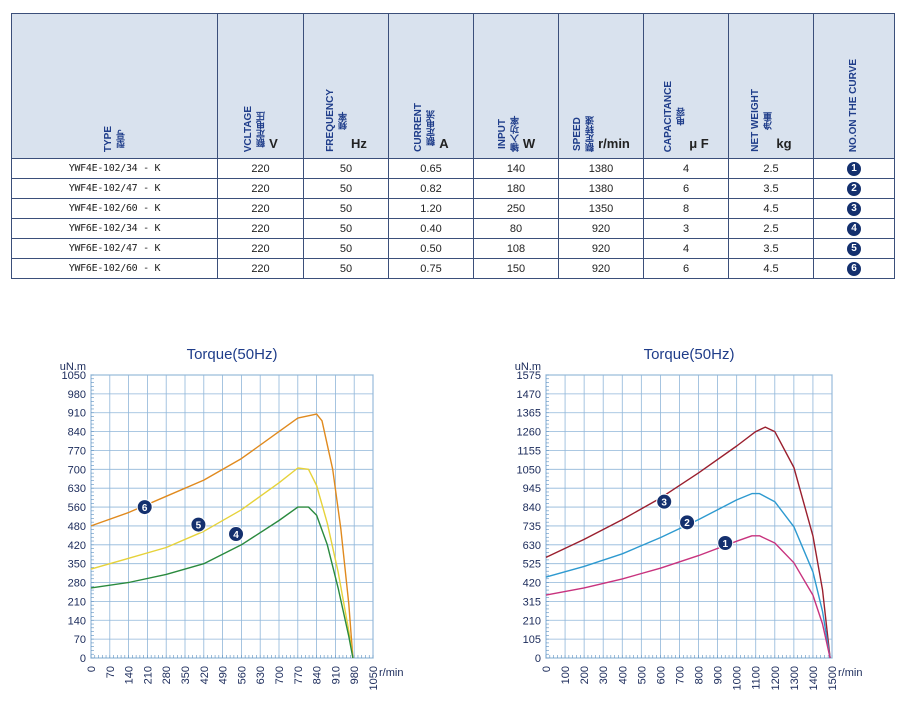 The height and width of the screenshot is (715, 900). Describe the element at coordinates (590, 134) in the screenshot. I see `header-label-cn: 额定转速` at that location.